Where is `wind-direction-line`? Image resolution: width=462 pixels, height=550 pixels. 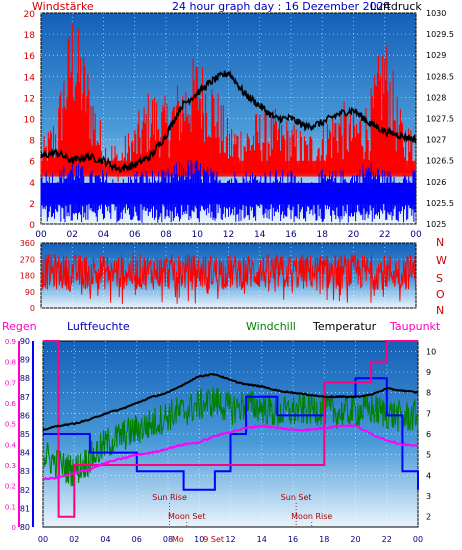 wind-direction-line is located at coordinates (228, 279).